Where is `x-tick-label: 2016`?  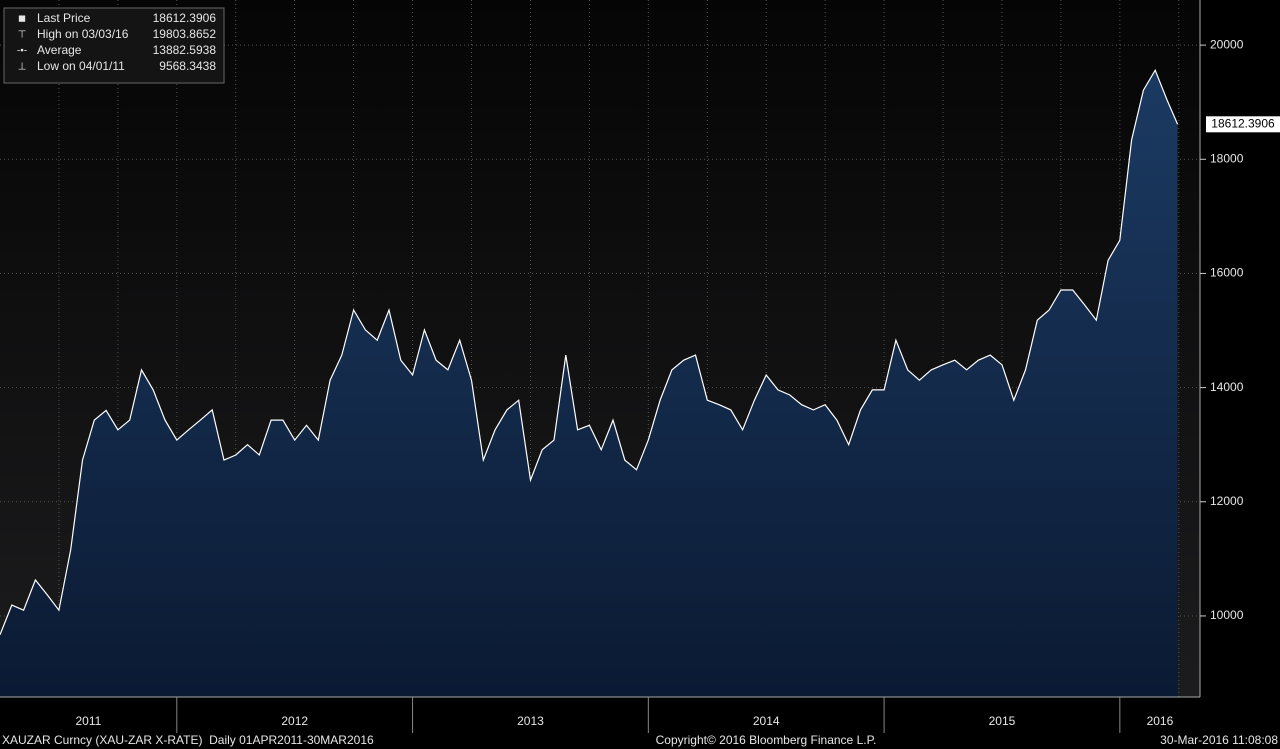
x-tick-label: 2016 is located at coordinates (1160, 721).